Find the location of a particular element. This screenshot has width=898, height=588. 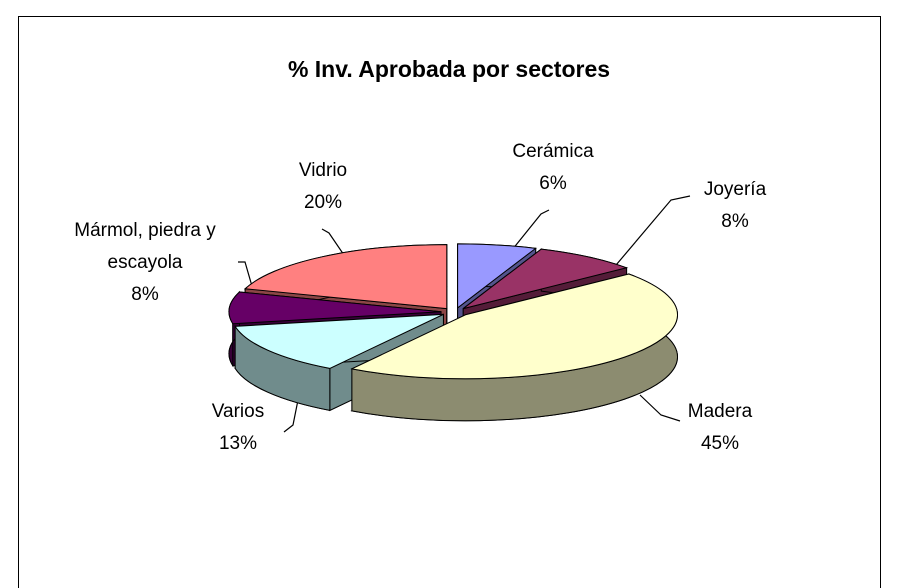

data-label: Mármol, piedra y escayola 8% is located at coordinates (145, 263).